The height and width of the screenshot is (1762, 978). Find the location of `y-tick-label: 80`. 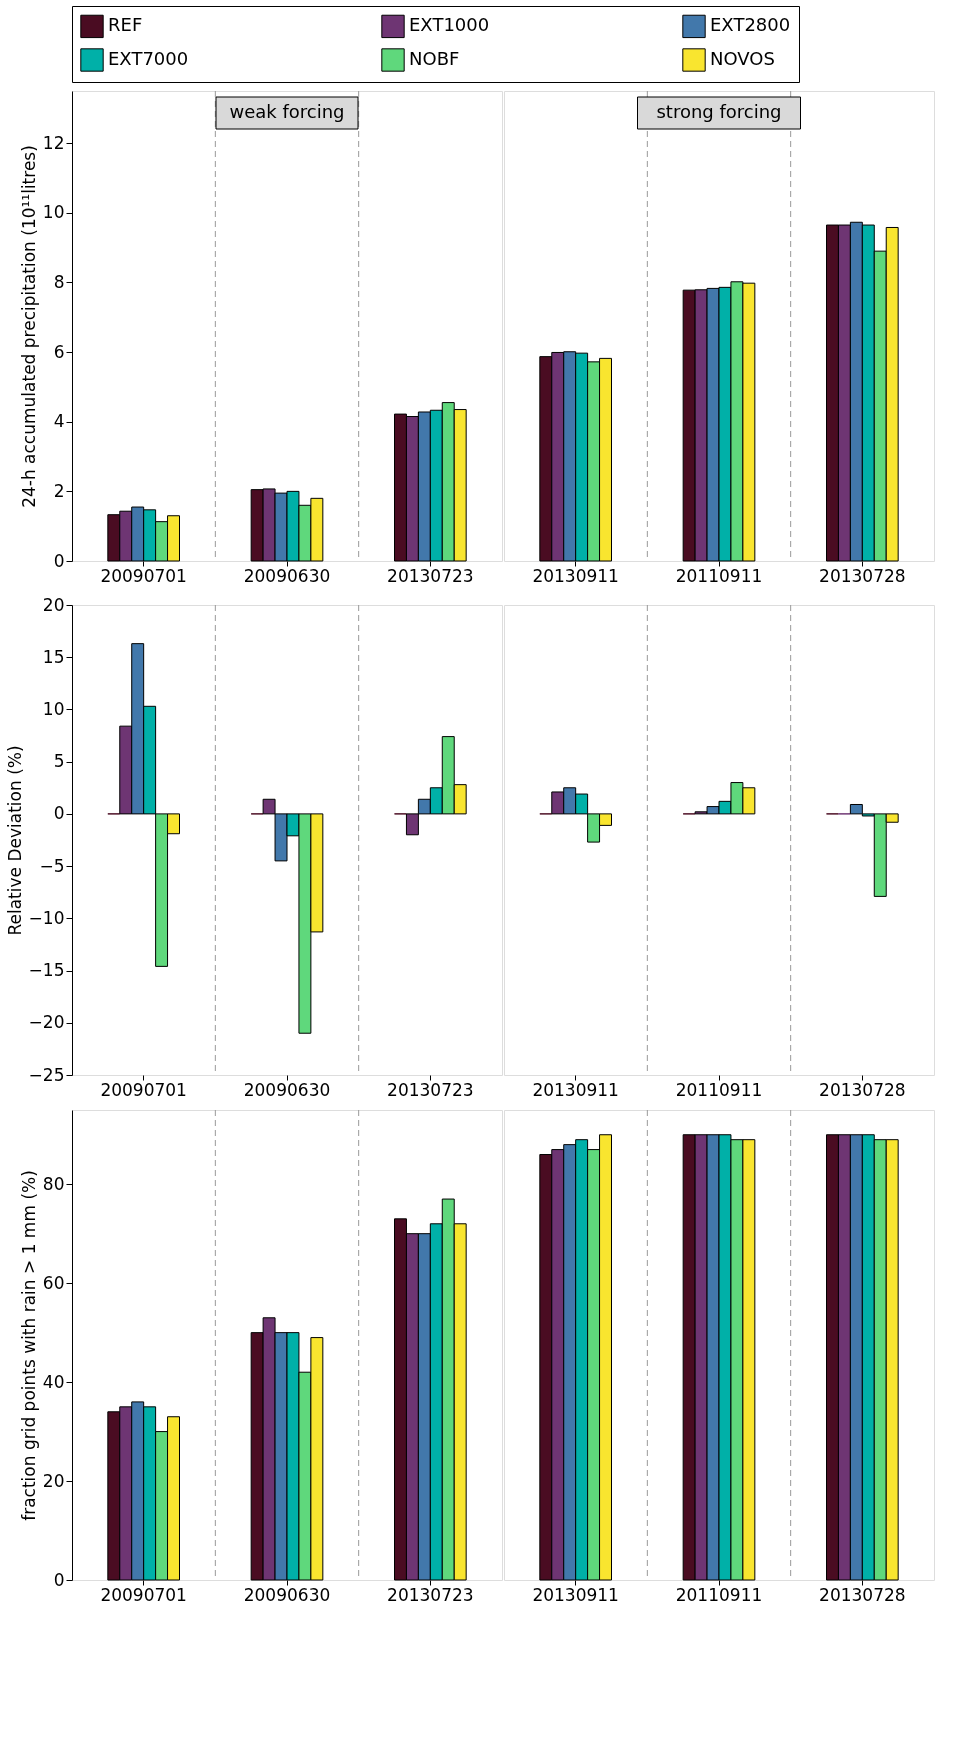

y-tick-label: 80 is located at coordinates (53, 1183).